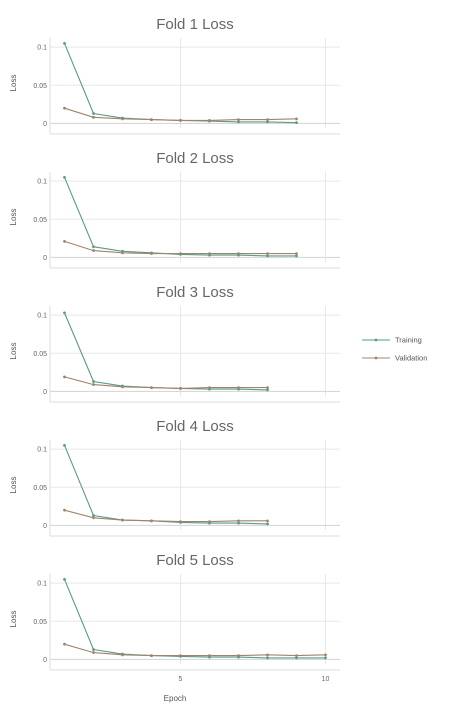 The image size is (450, 714). Describe the element at coordinates (175, 698) in the screenshot. I see `x-axis-label: Epoch` at that location.